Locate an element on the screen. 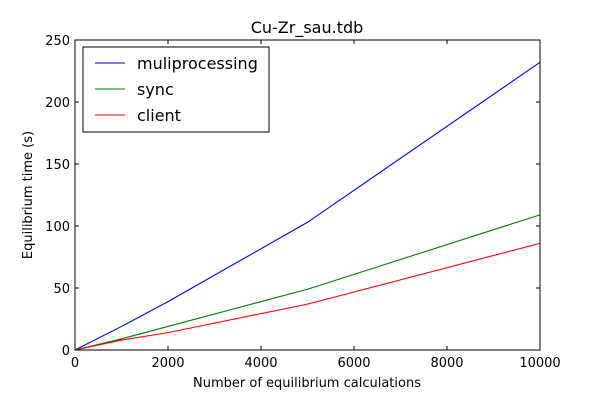 The image size is (600, 400). y-tick-label: 100 is located at coordinates (57, 227).